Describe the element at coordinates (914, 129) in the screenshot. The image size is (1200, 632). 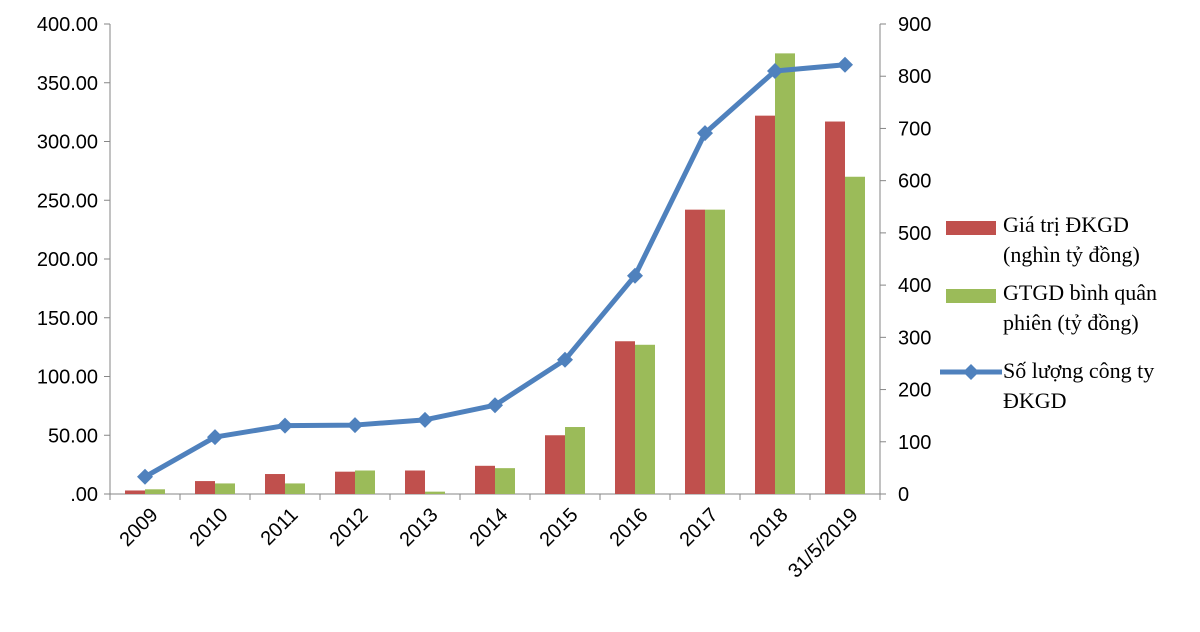
I see `y-right-tick-label: 700` at that location.